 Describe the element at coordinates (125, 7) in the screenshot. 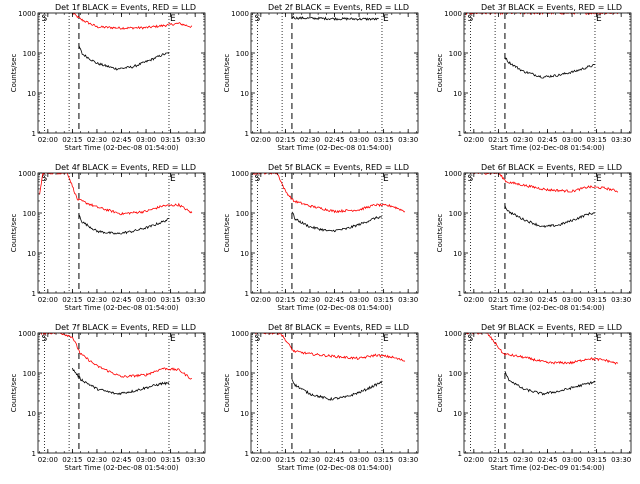

I see `panel-title: Det 1f BLACK = Events, RED = LLD` at that location.